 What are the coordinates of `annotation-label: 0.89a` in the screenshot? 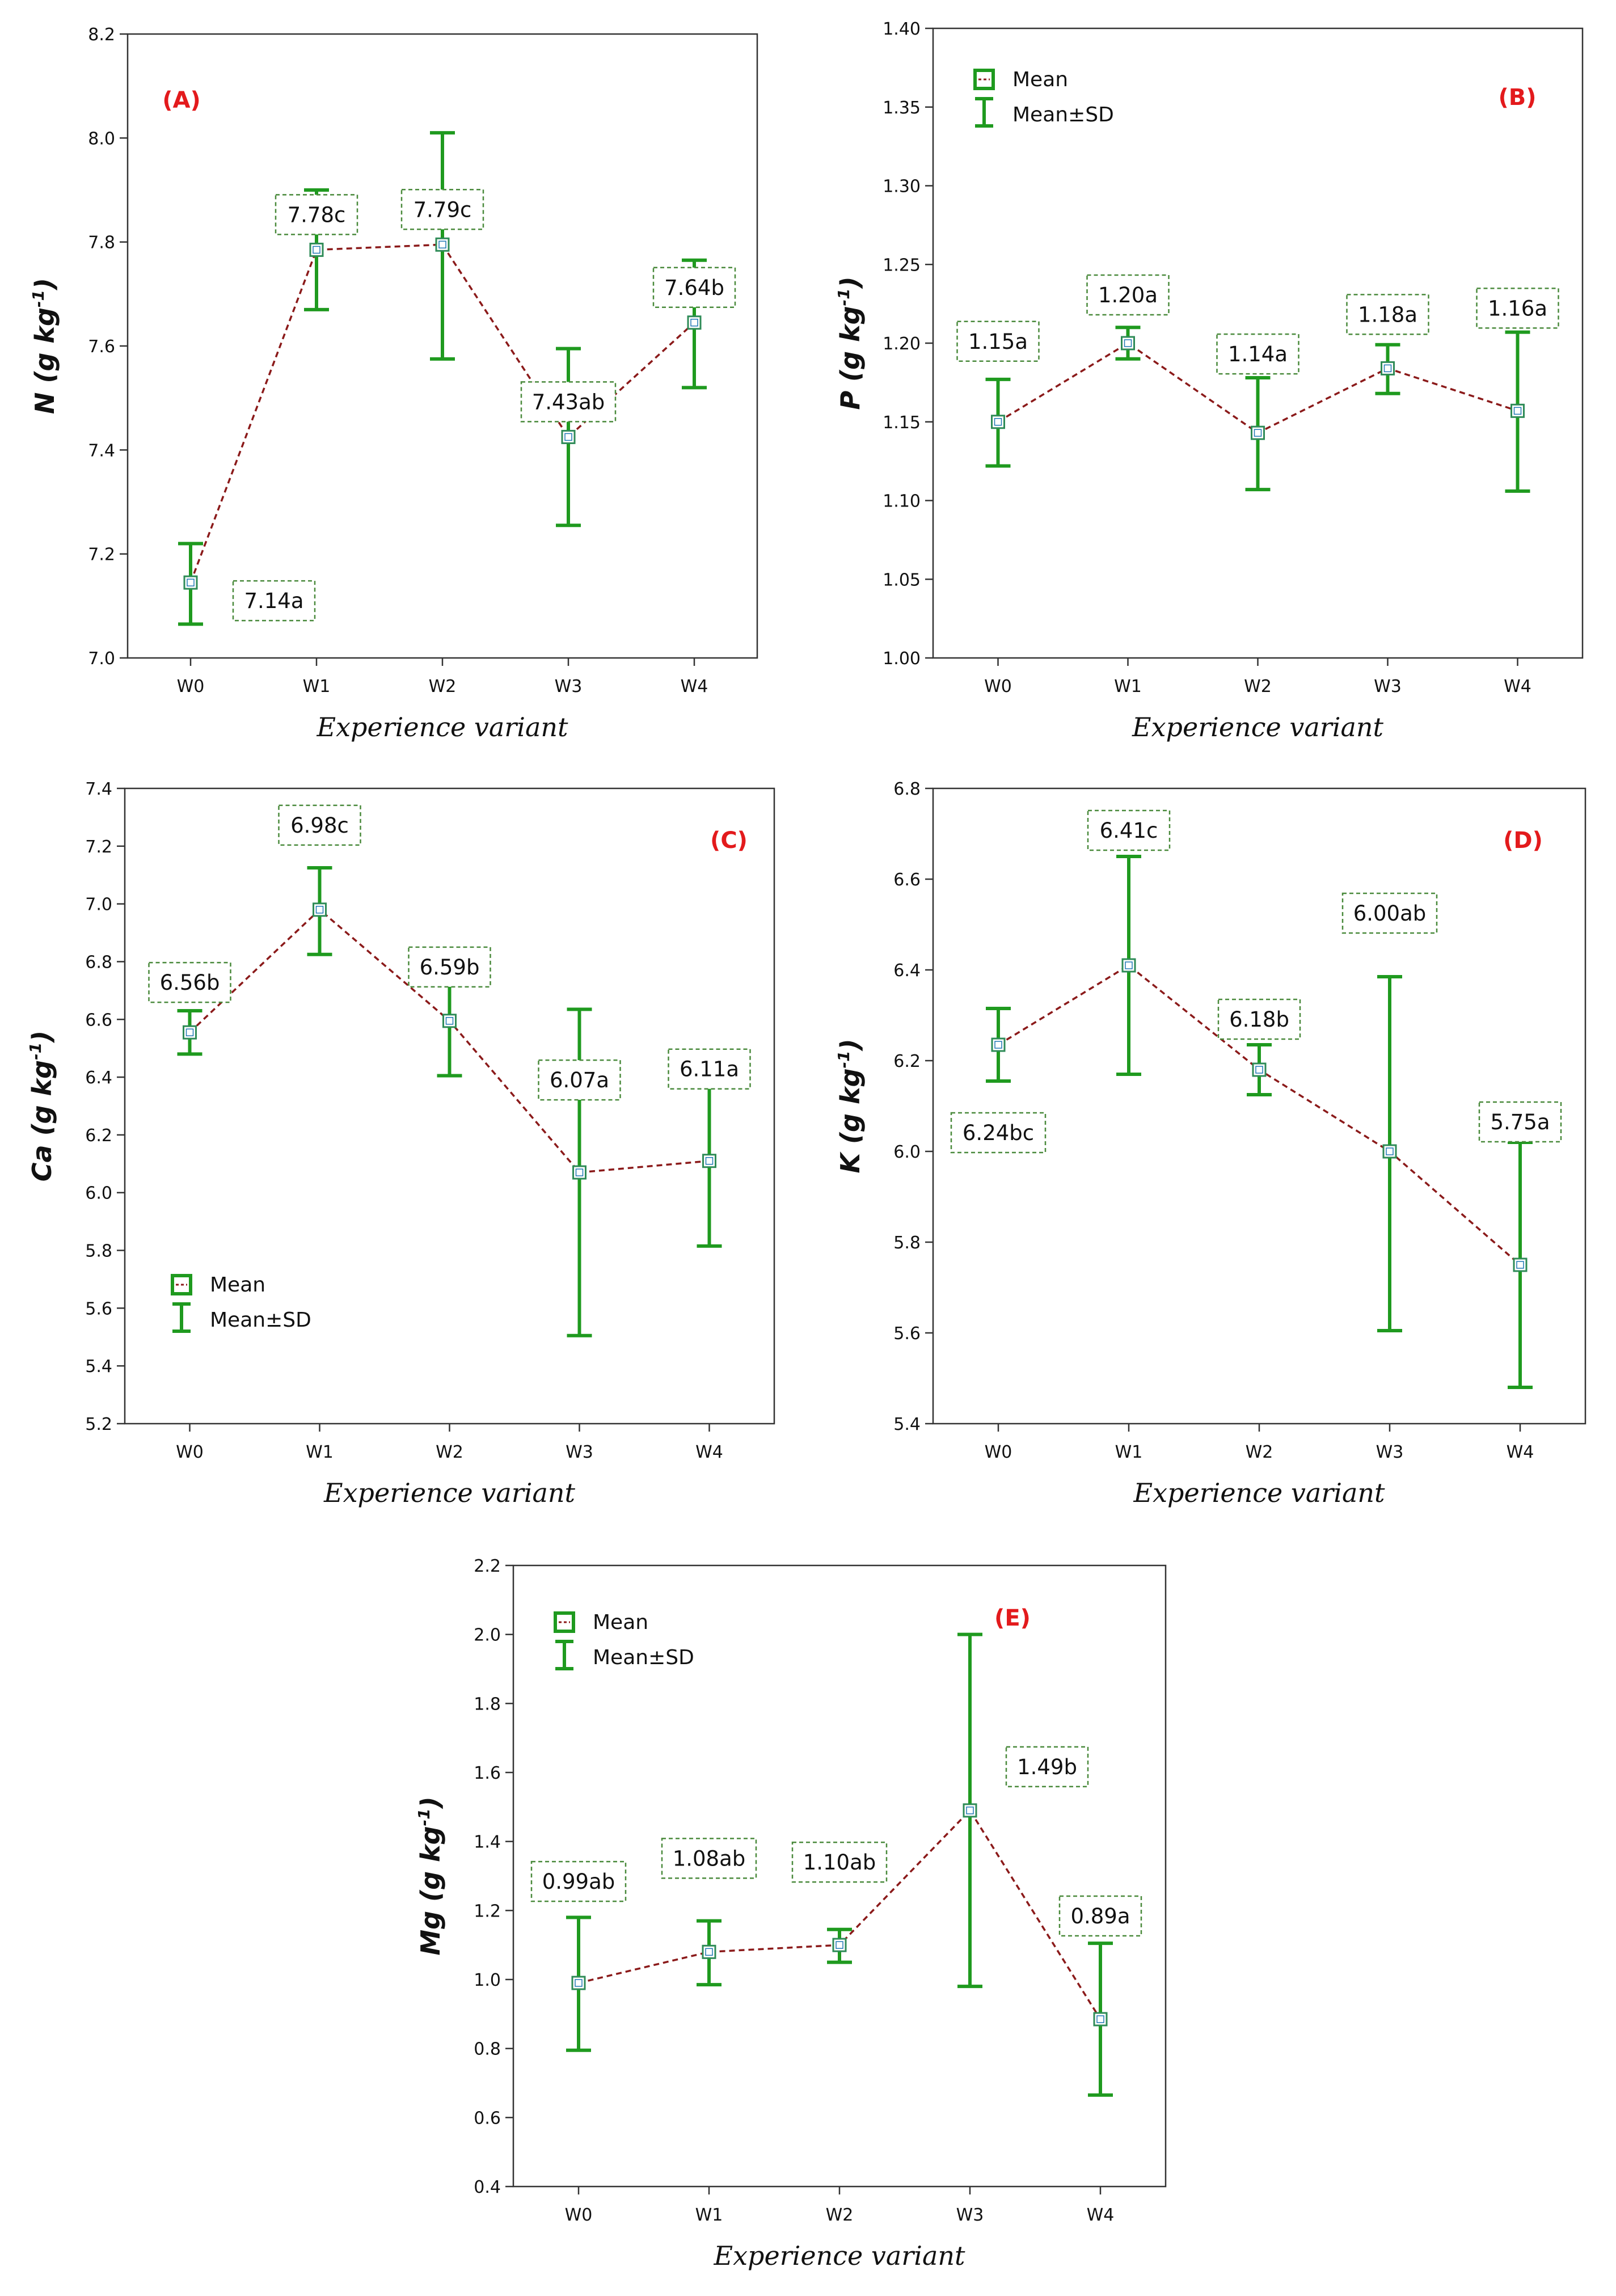 It's located at (1100, 1916).